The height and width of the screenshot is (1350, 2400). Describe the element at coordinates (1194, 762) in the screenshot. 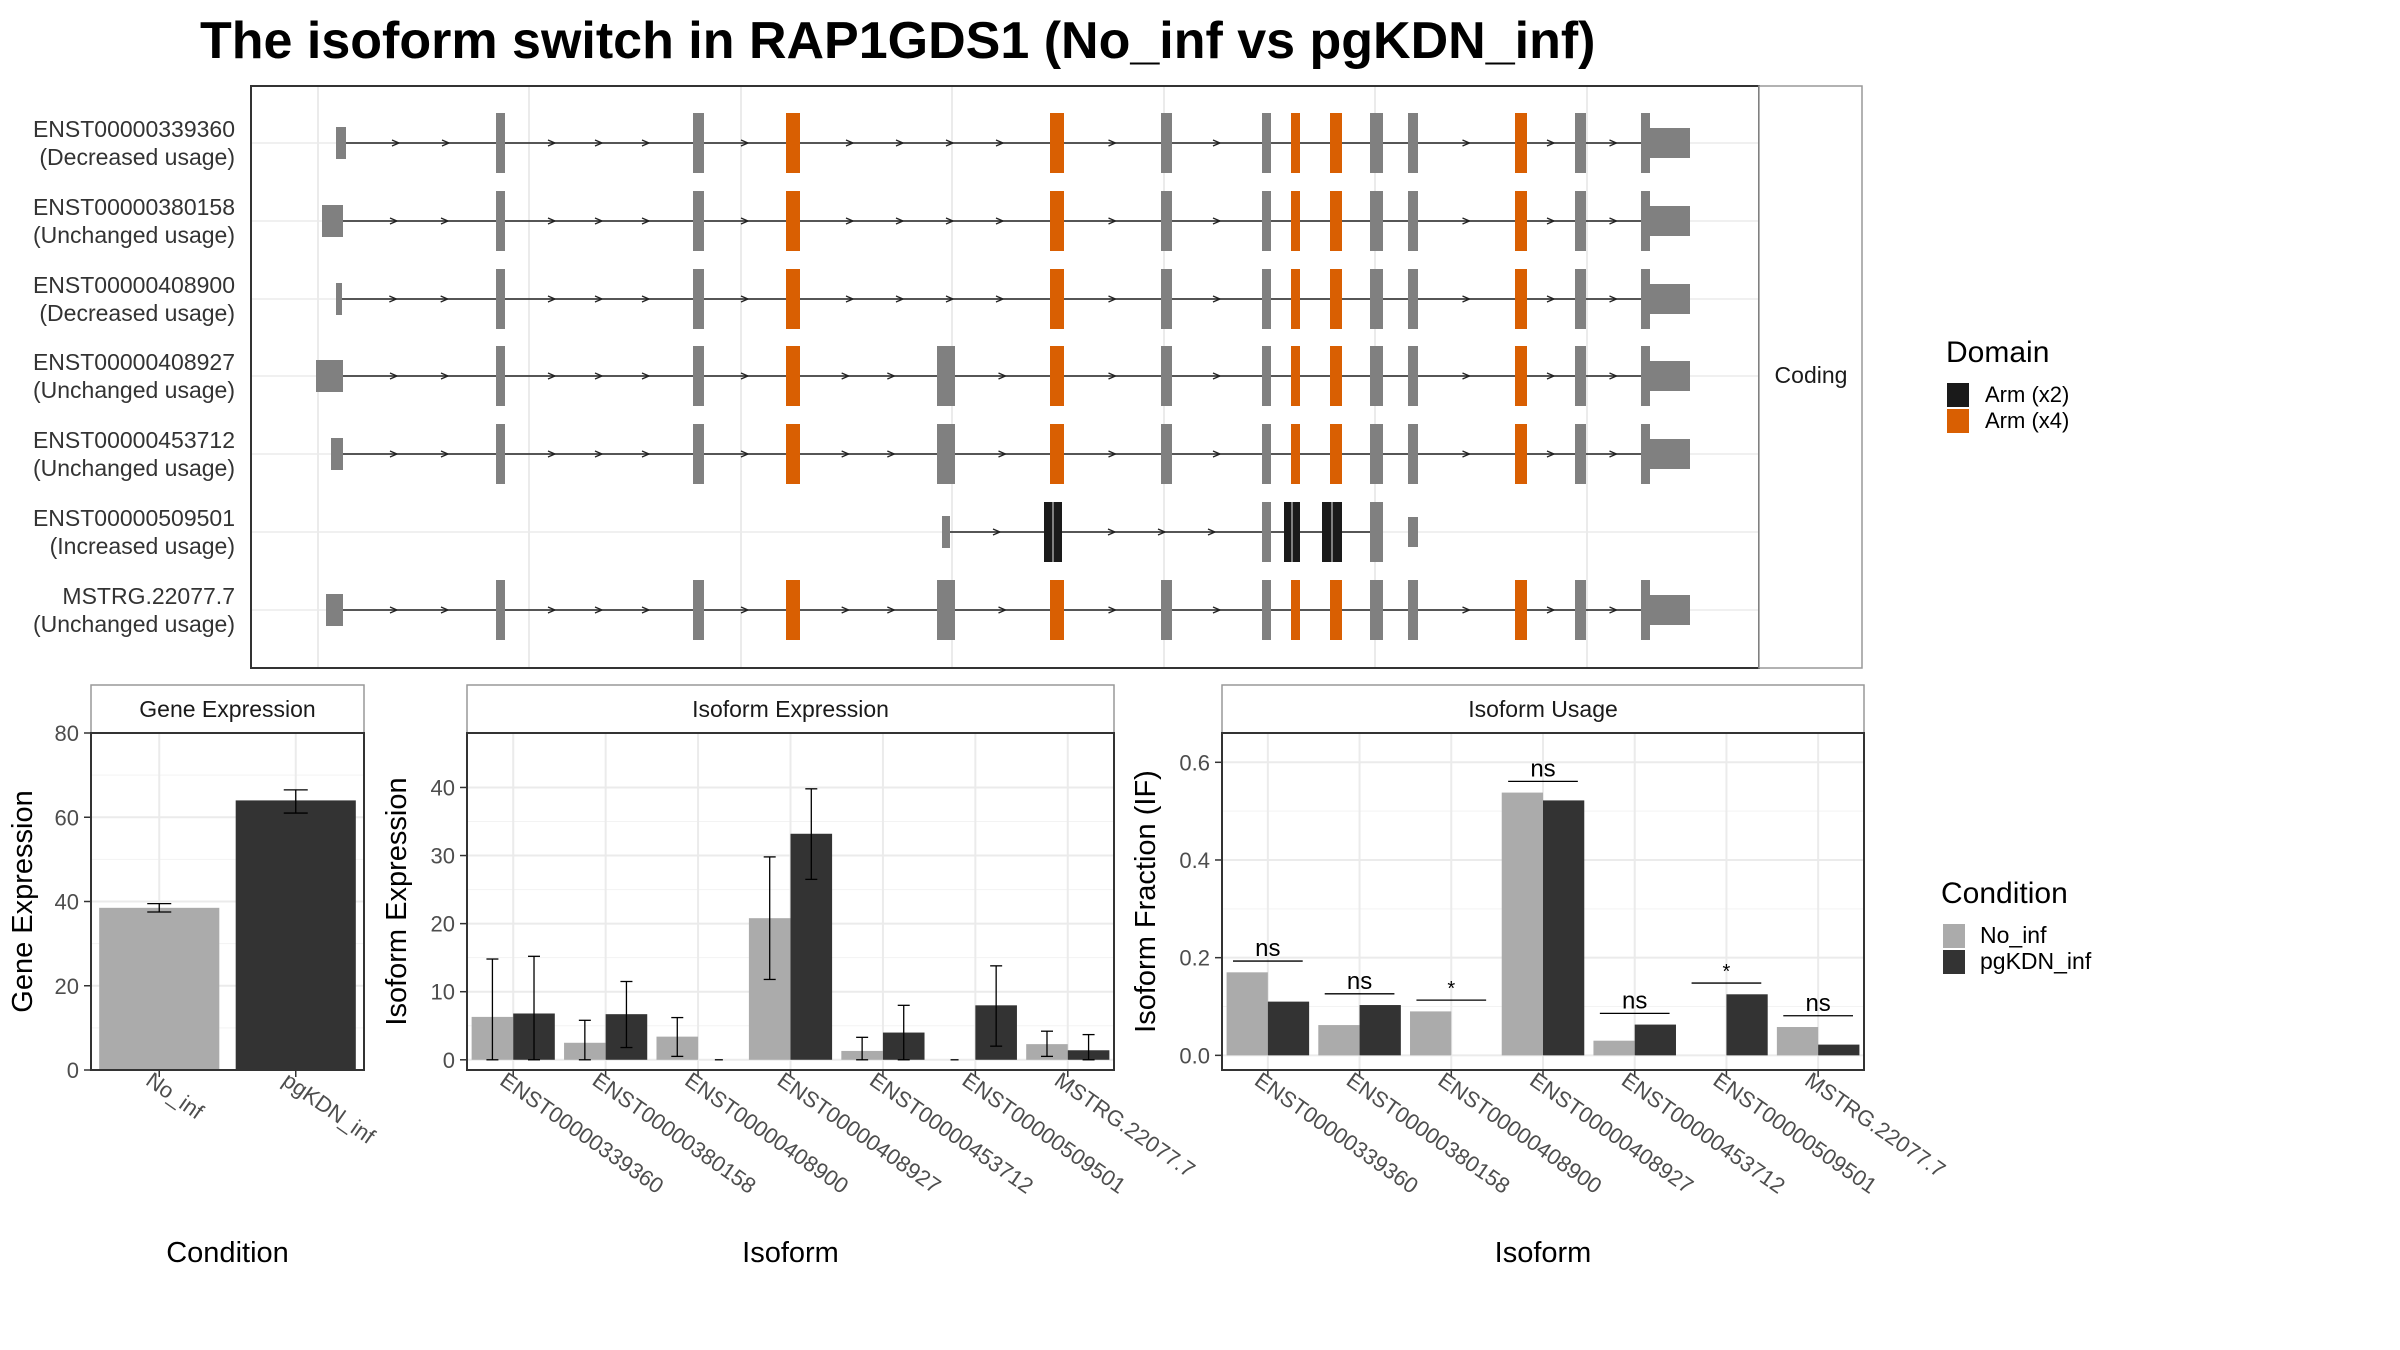

I see `y-tick-label: 0.6` at that location.